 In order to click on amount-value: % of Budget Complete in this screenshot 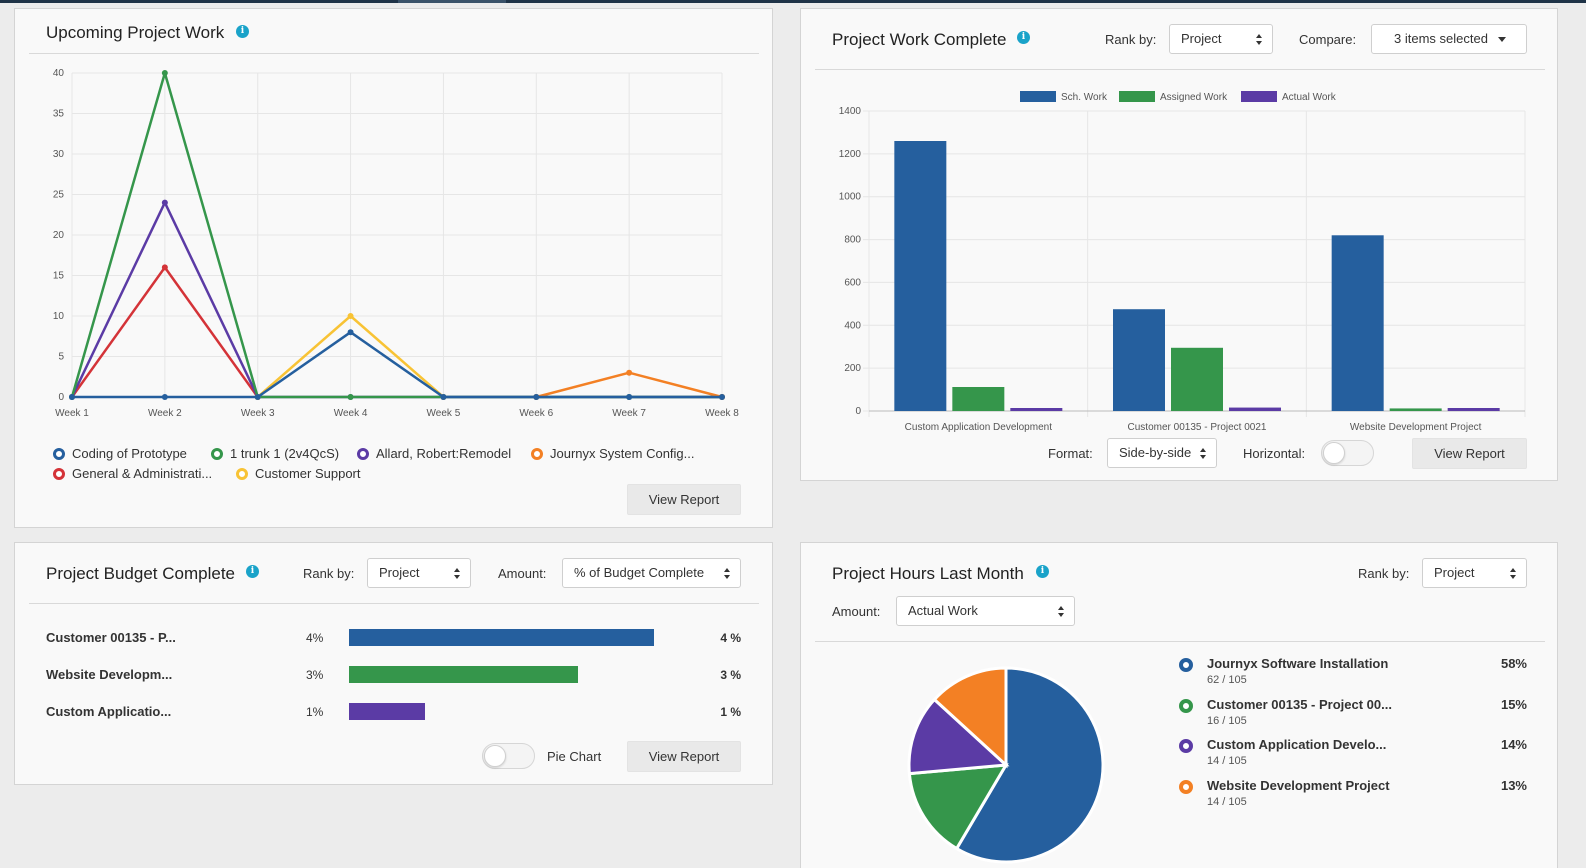, I will do `click(639, 572)`.